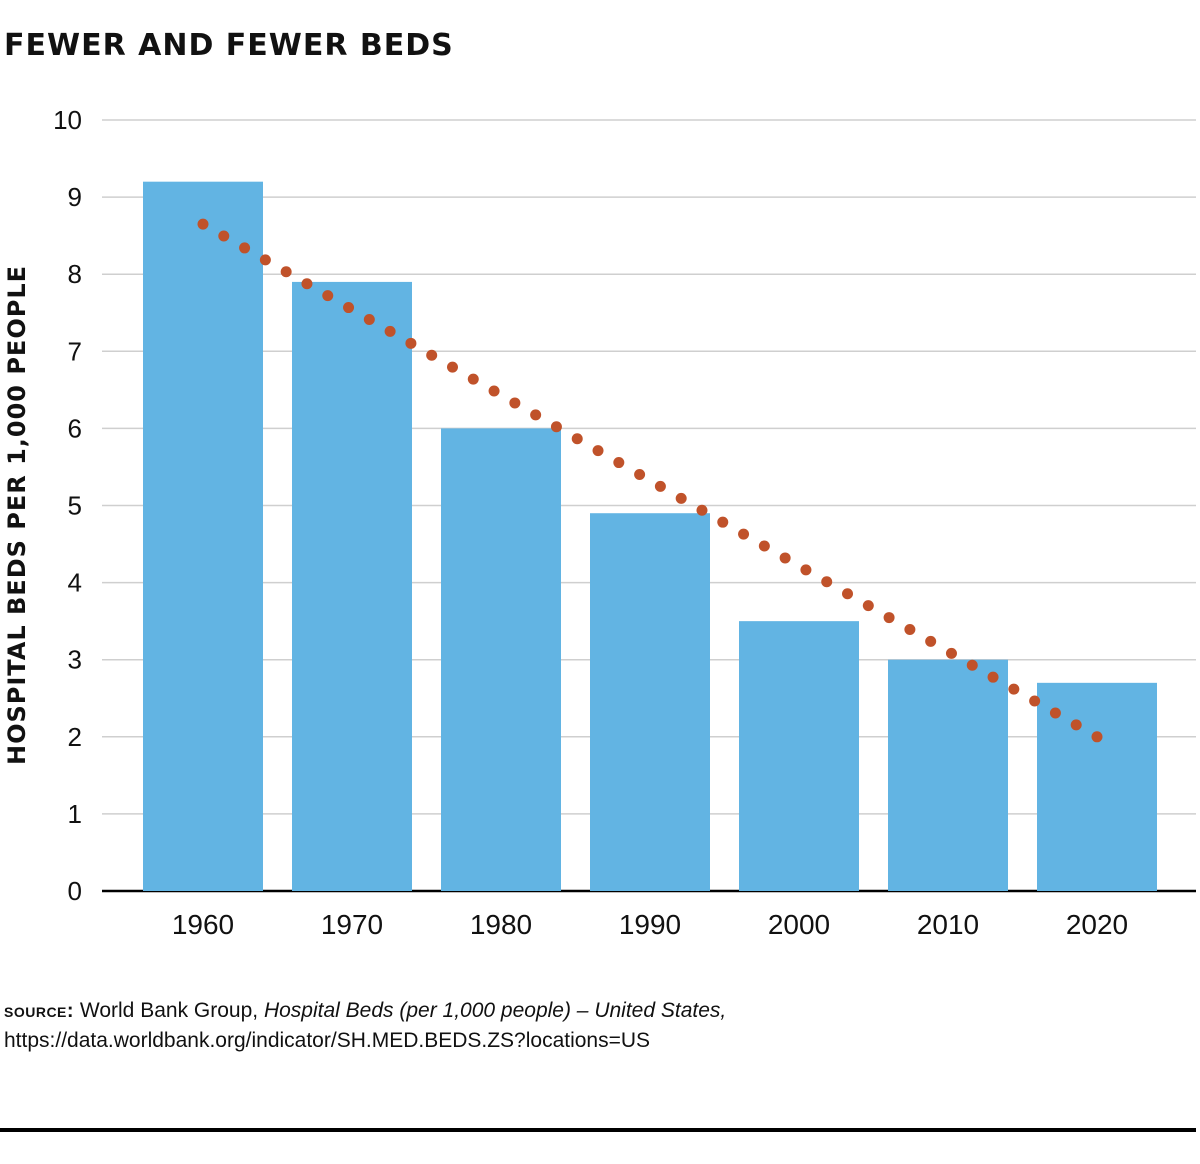 The width and height of the screenshot is (1200, 1164). What do you see at coordinates (39, 1011) in the screenshot?
I see `source-label: source:` at bounding box center [39, 1011].